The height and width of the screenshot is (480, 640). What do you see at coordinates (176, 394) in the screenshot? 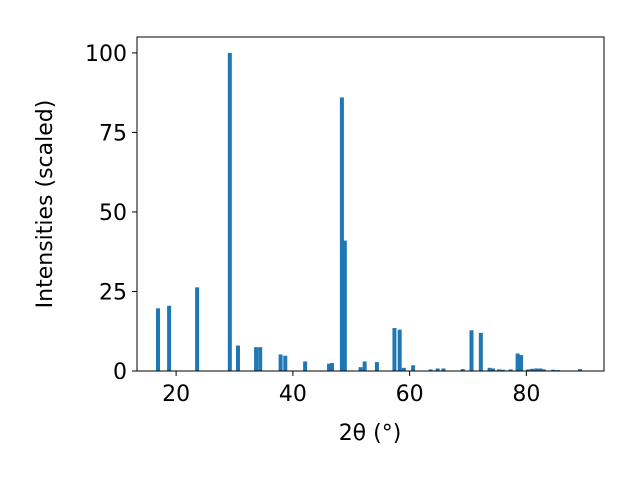
I see `x-tick-label: 20` at bounding box center [176, 394].